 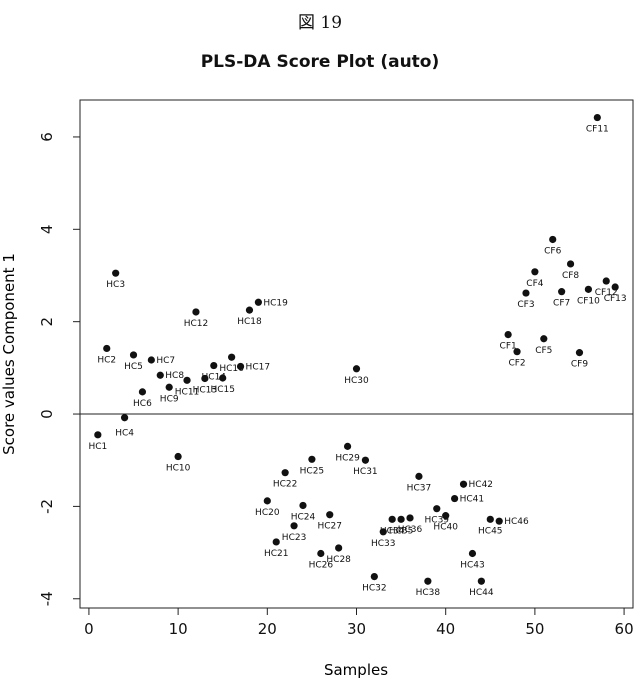 What do you see at coordinates (445, 528) in the screenshot?
I see `point-label: HC40` at bounding box center [445, 528].